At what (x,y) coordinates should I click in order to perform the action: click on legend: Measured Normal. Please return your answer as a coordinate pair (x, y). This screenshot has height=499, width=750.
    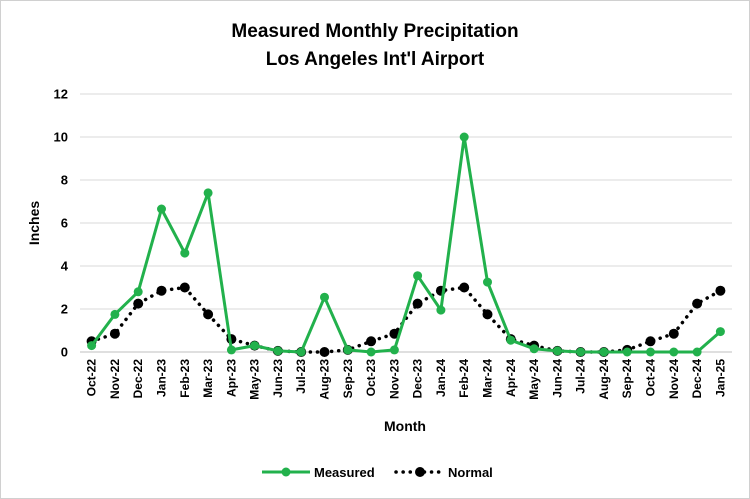
    Looking at the image, I should click on (377, 472).